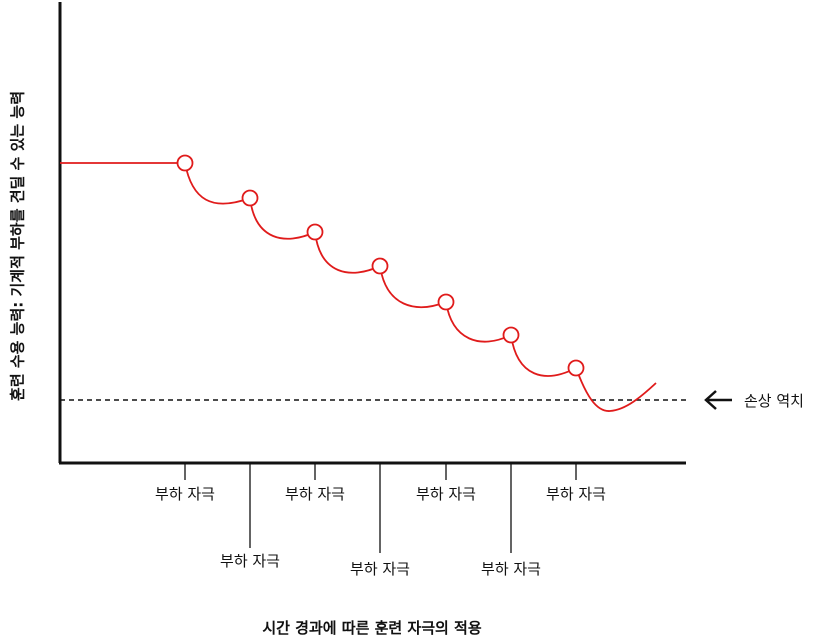 This screenshot has height=641, width=820. What do you see at coordinates (380, 508) in the screenshot?
I see `stimulus-ticks` at bounding box center [380, 508].